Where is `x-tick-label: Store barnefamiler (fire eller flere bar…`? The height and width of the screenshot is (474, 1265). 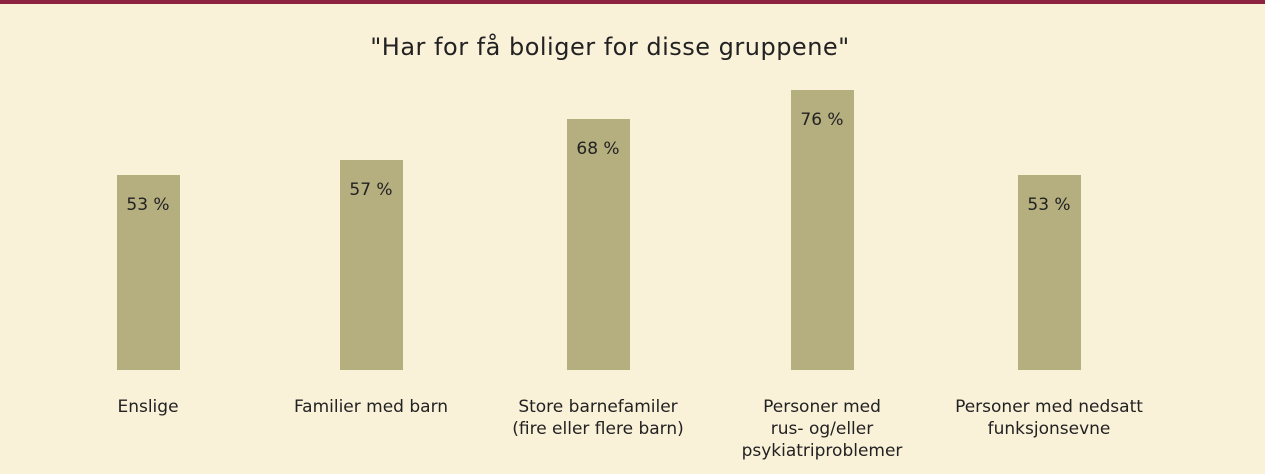 x-tick-label: Store barnefamiler (fire eller flere bar… is located at coordinates (598, 418).